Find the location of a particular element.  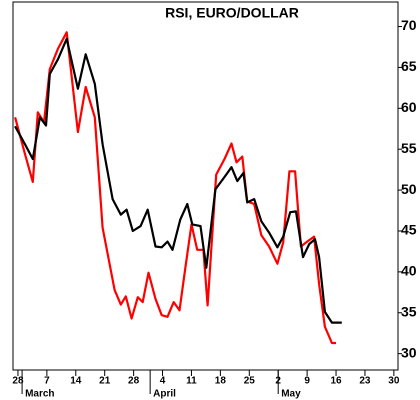

y-tick-label: 45 is located at coordinates (409, 230).